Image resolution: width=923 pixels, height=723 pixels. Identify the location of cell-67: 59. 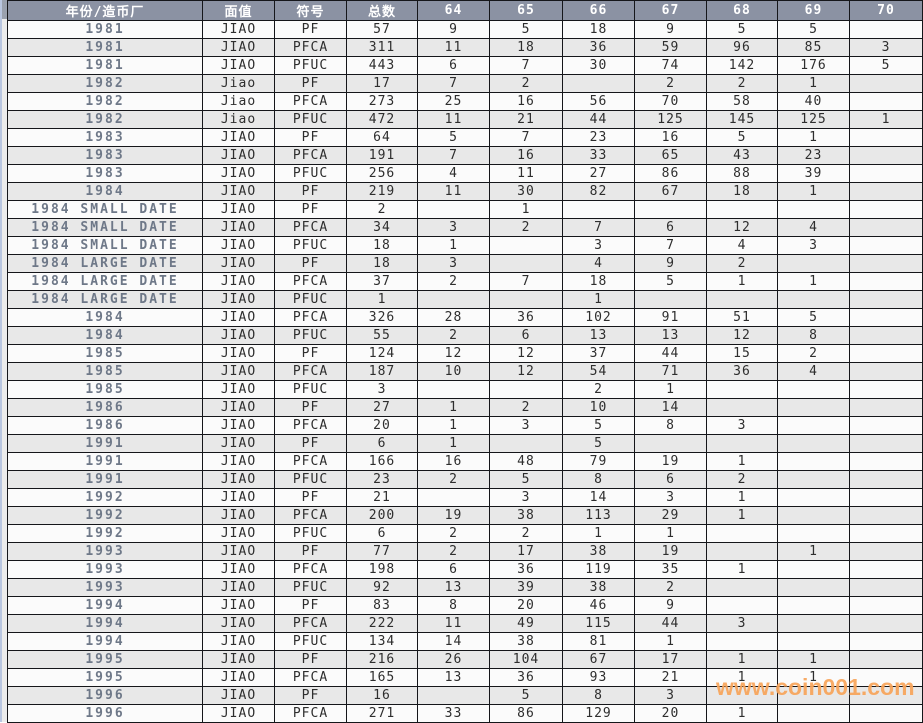
(670, 47).